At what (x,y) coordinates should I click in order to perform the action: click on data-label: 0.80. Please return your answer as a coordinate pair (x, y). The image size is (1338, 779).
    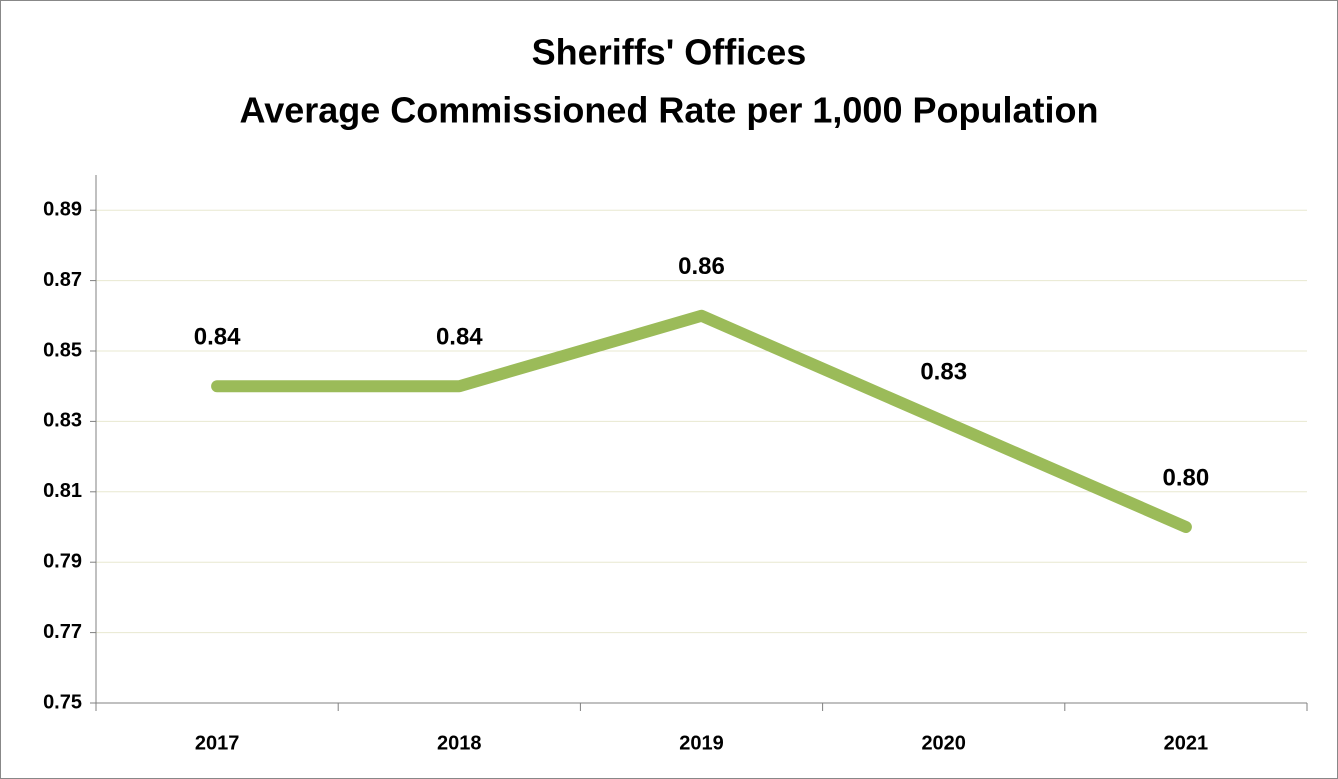
    Looking at the image, I should click on (1186, 477).